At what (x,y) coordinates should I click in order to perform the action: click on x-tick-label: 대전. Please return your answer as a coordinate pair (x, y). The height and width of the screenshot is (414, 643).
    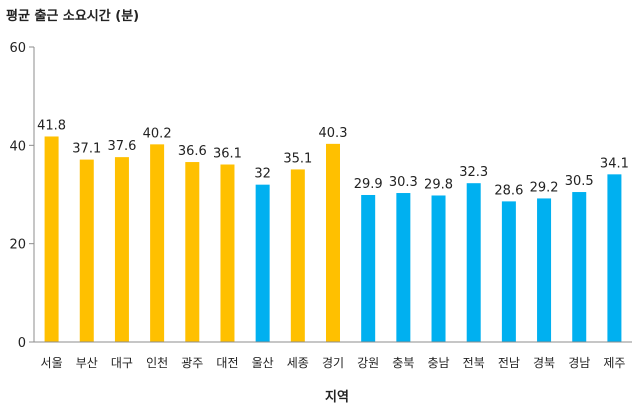
    Looking at the image, I should click on (227, 363).